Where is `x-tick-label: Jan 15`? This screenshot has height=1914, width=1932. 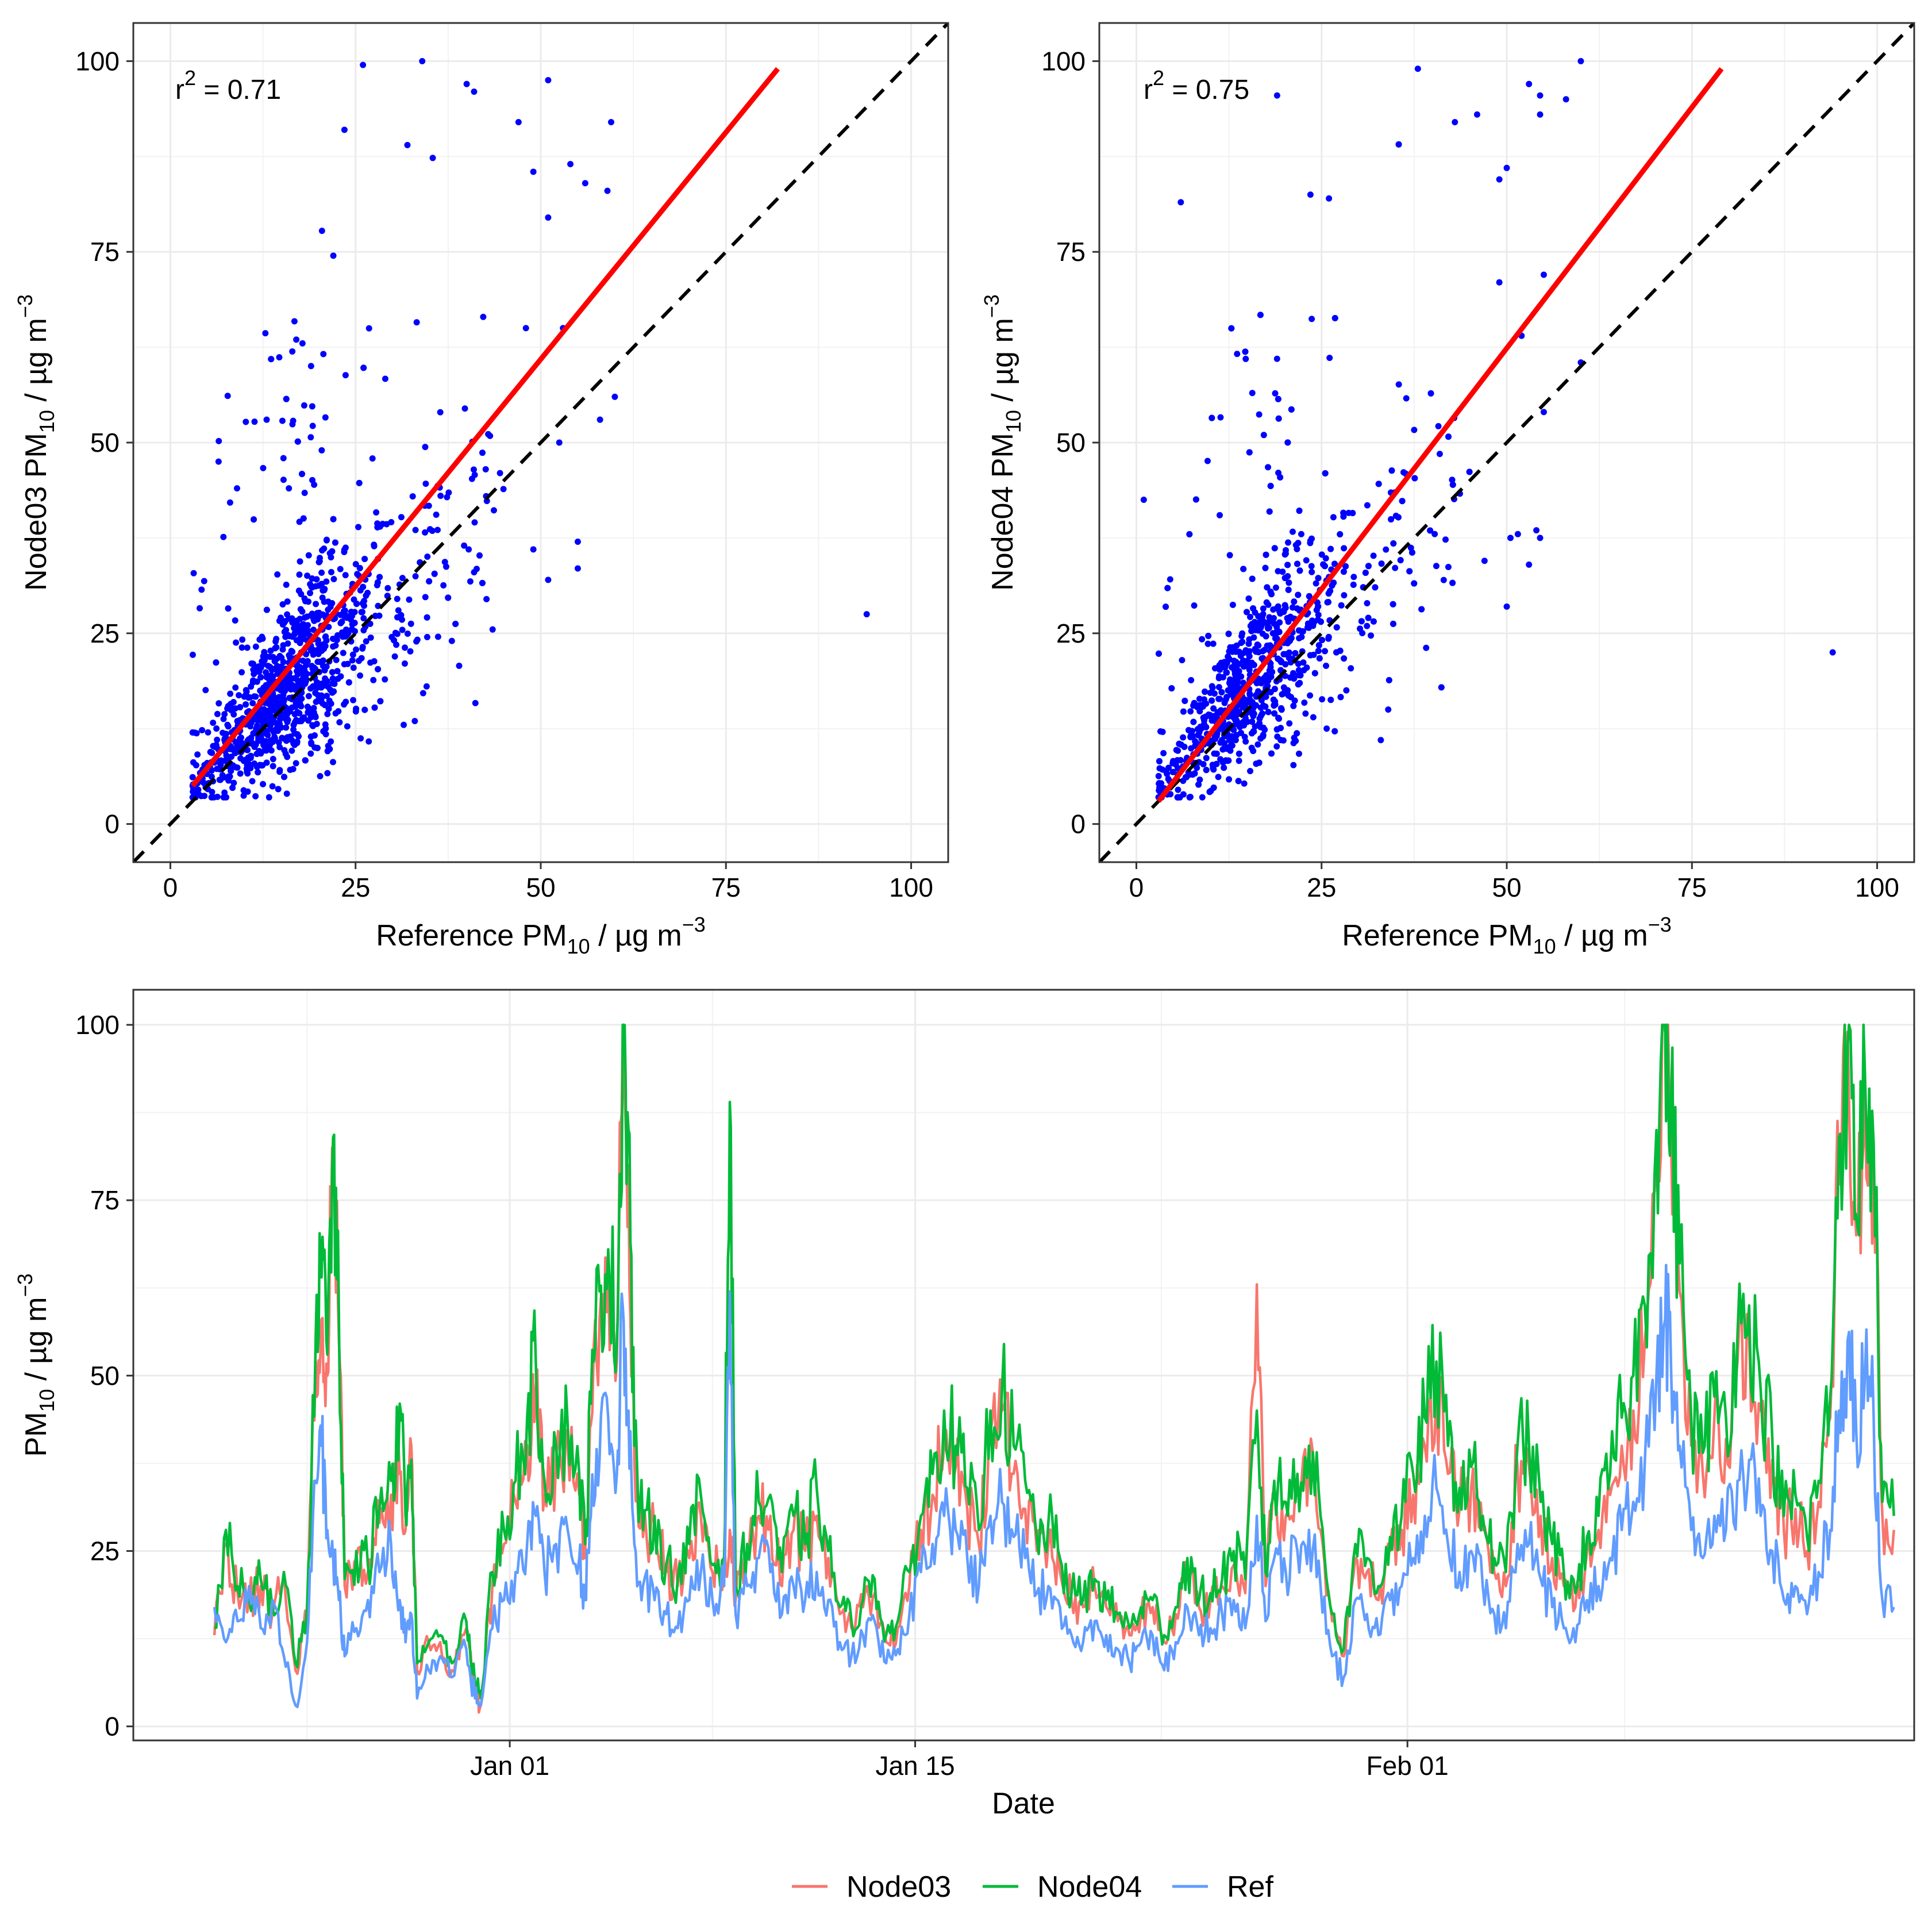
x-tick-label: Jan 15 is located at coordinates (915, 1766).